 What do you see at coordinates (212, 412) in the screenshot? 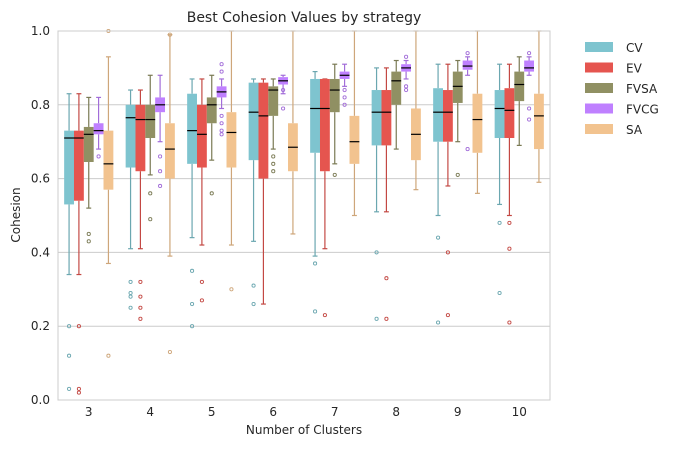
I see `x-tick-label: 5` at bounding box center [212, 412].